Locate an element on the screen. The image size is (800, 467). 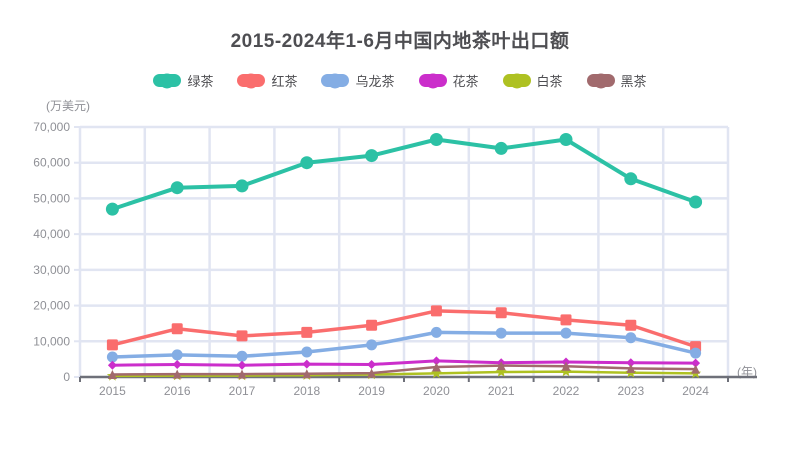
legend-item-6: 黑茶 is located at coordinates (616, 80).